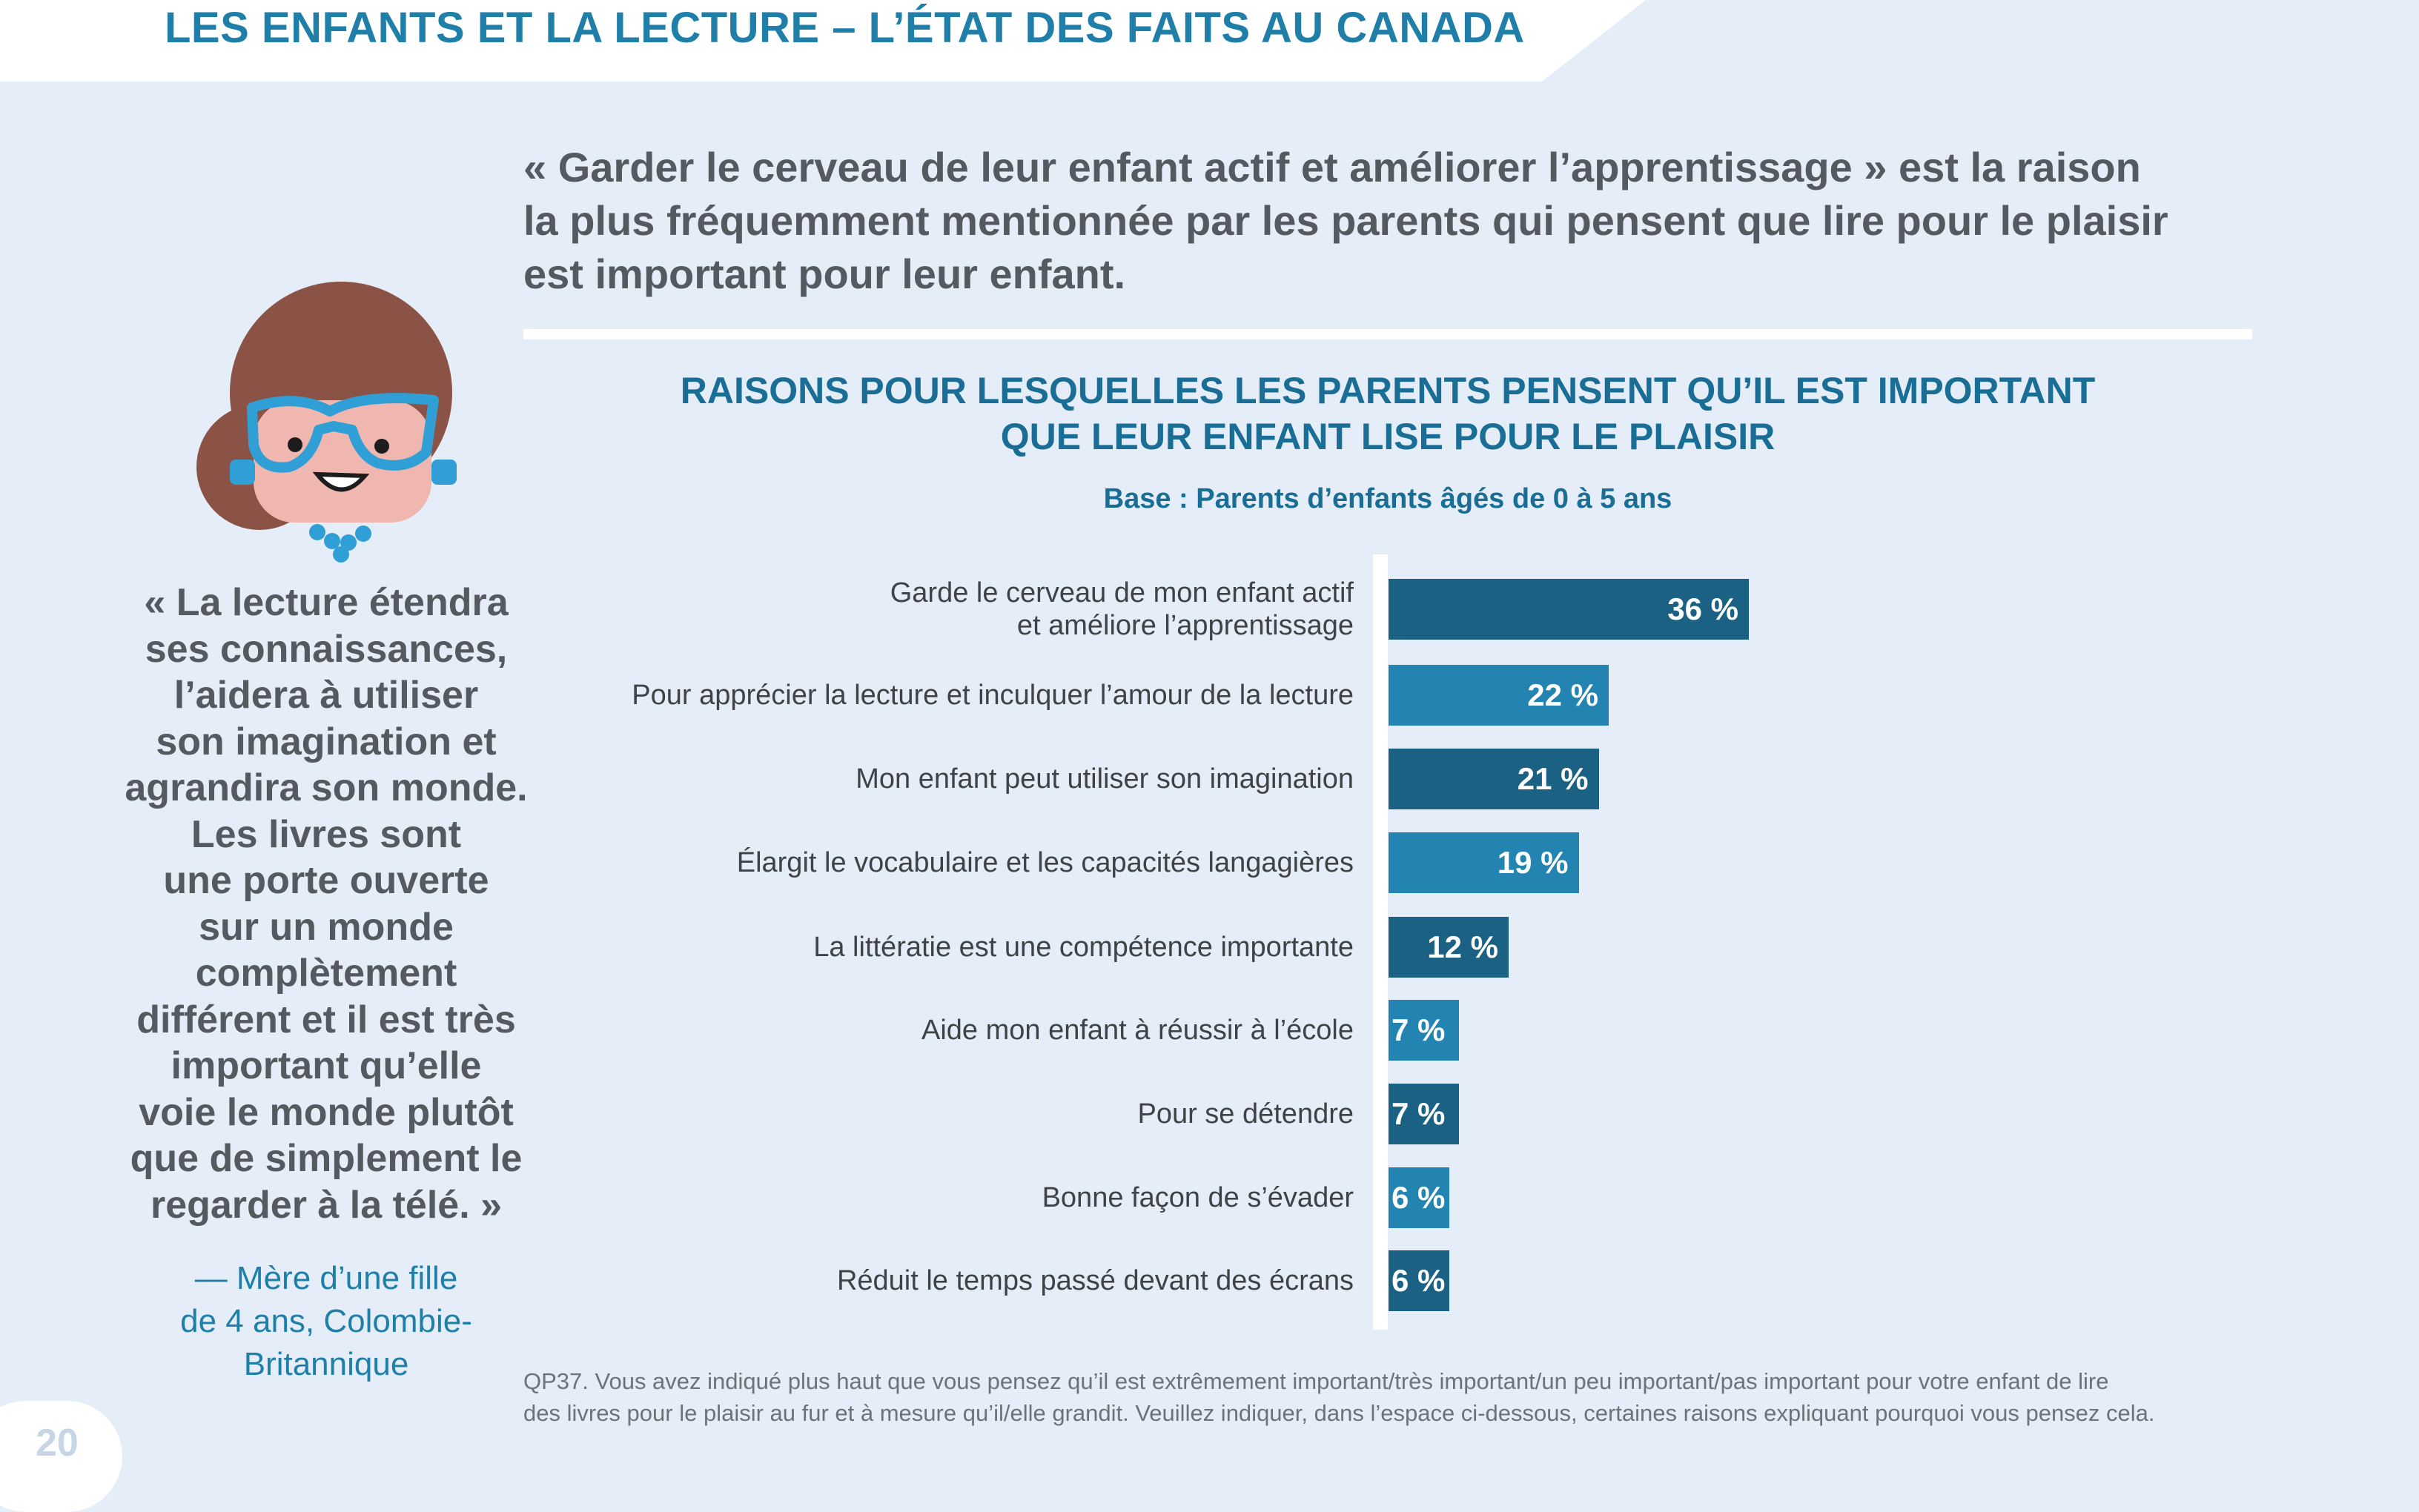 The image size is (2419, 1512). What do you see at coordinates (1980, 41) in the screenshot?
I see `header-accent` at bounding box center [1980, 41].